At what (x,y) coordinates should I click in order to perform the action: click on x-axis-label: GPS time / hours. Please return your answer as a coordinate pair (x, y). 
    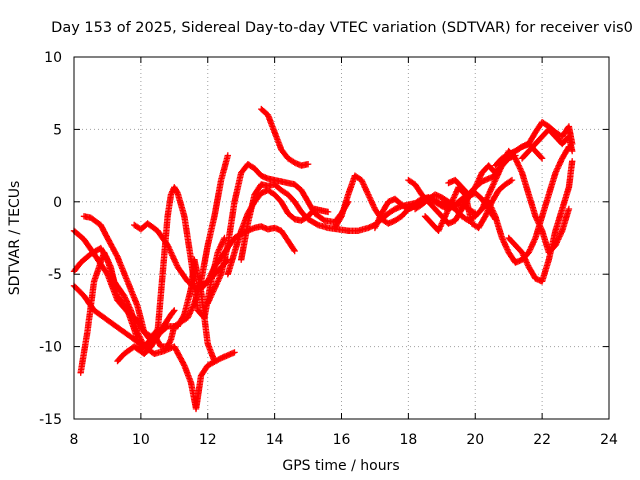
    Looking at the image, I should click on (340, 466).